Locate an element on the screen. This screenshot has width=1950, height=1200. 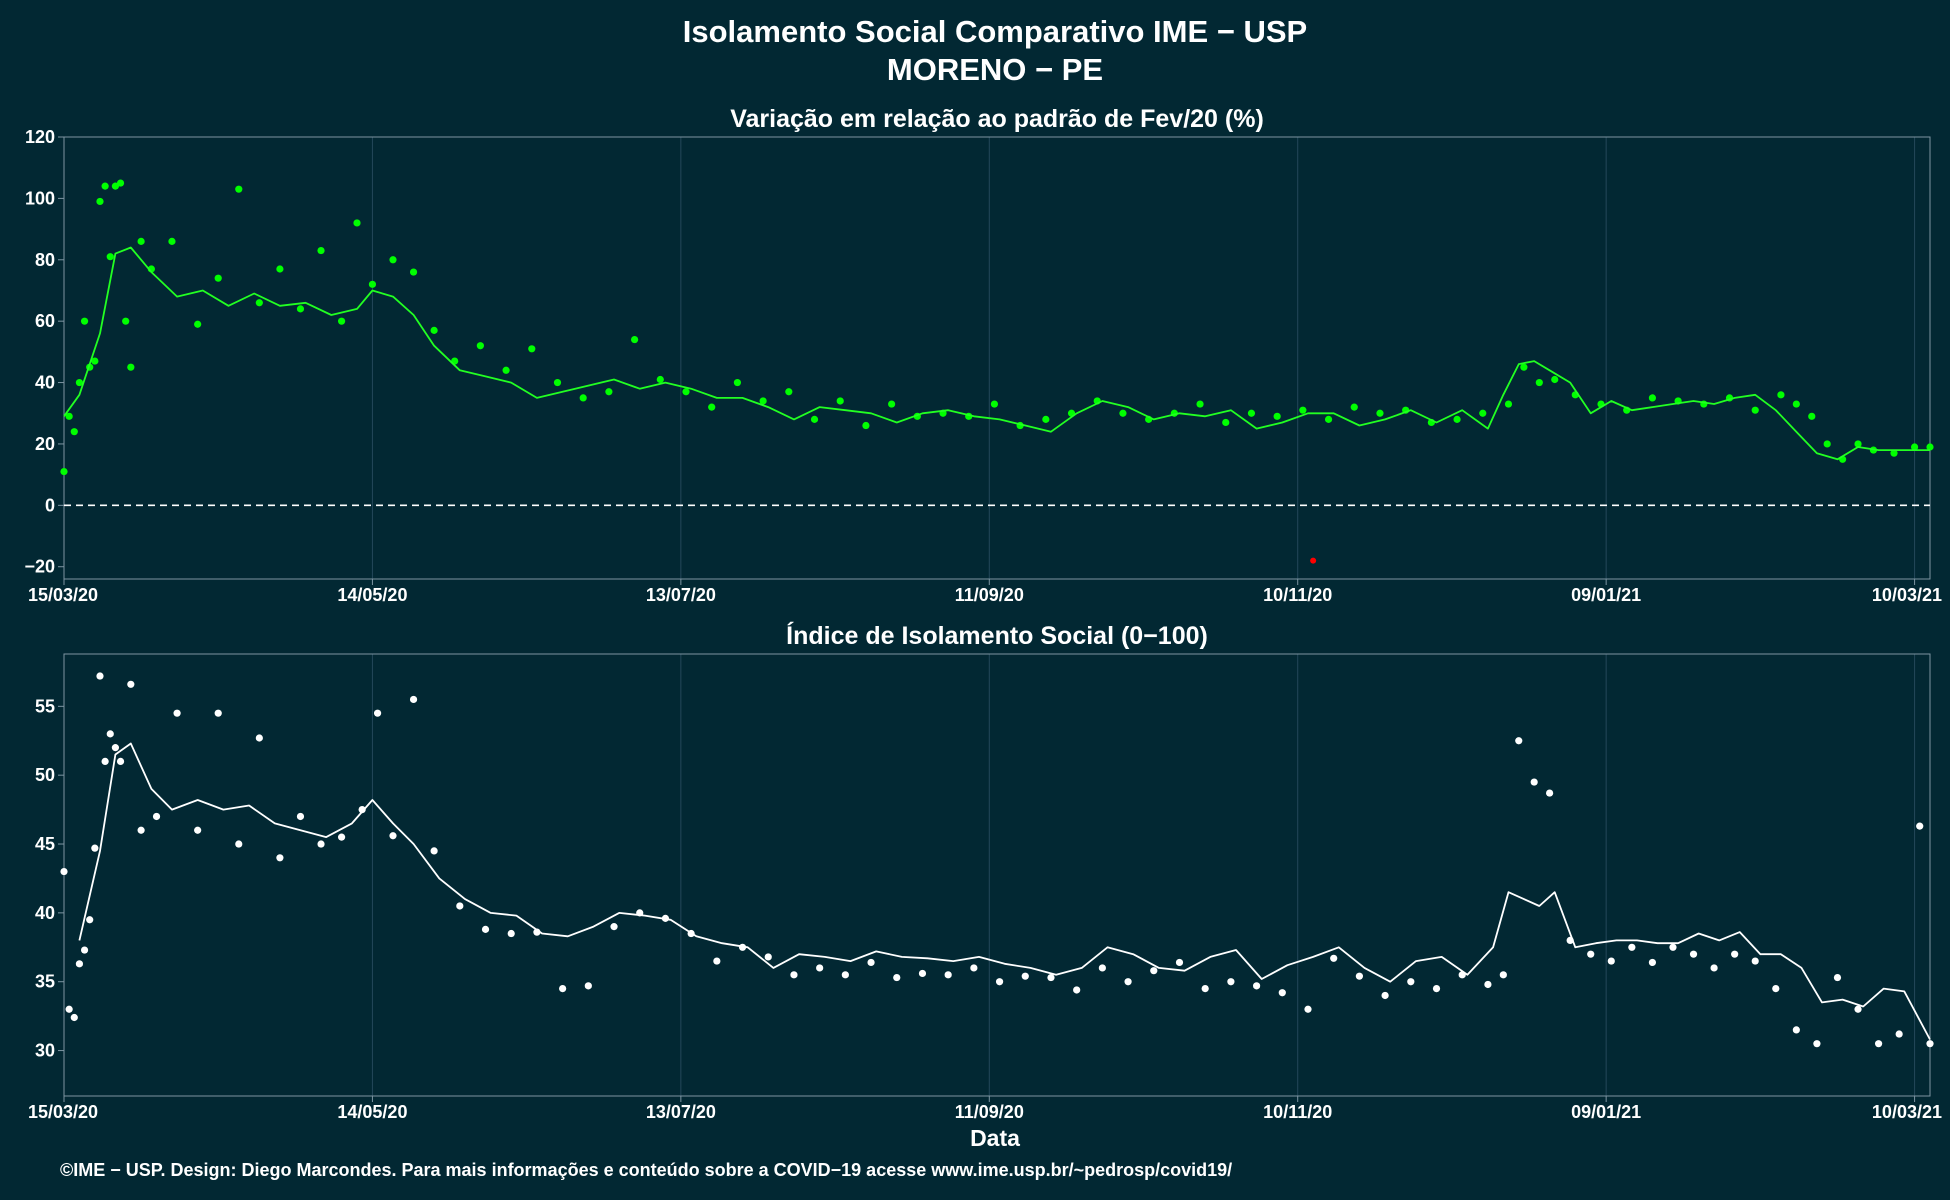
x-tick-label: 09/01/21 is located at coordinates (1606, 1112).